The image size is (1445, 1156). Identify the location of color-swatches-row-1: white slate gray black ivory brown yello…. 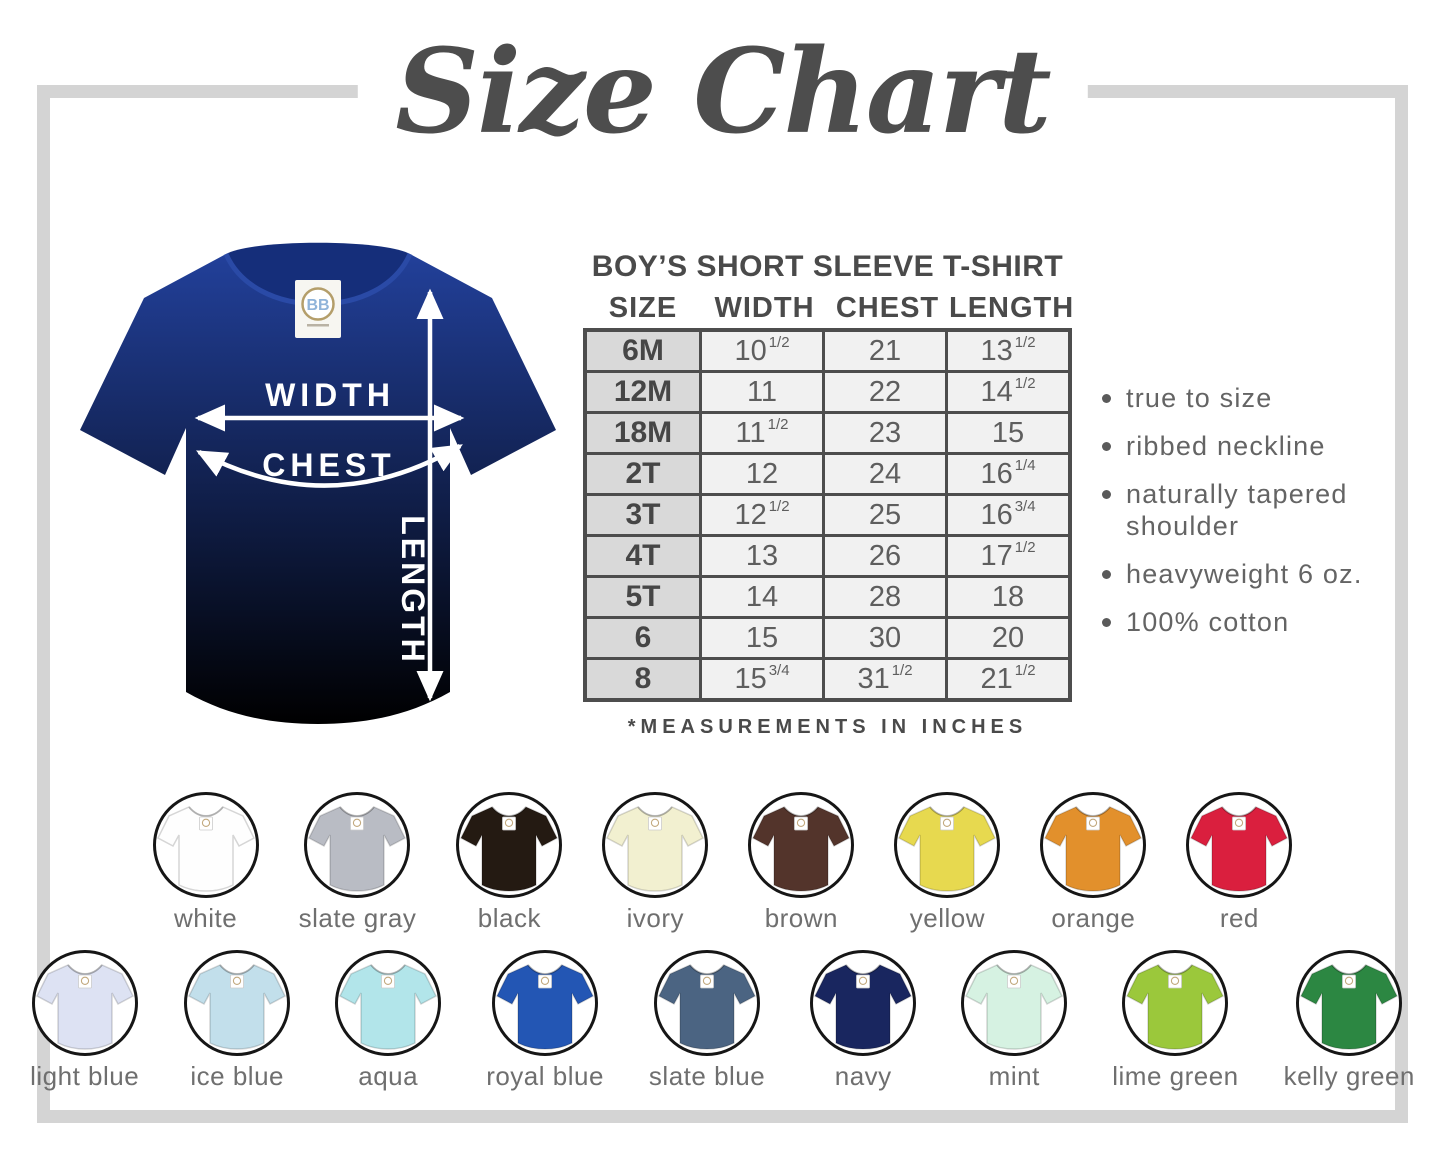
(722, 863).